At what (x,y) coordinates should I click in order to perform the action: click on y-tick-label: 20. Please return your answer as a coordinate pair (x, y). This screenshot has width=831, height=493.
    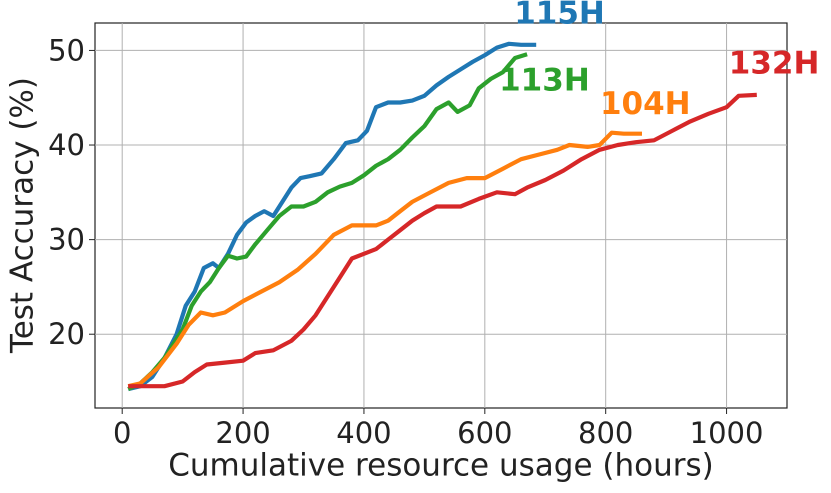
    Looking at the image, I should click on (66, 334).